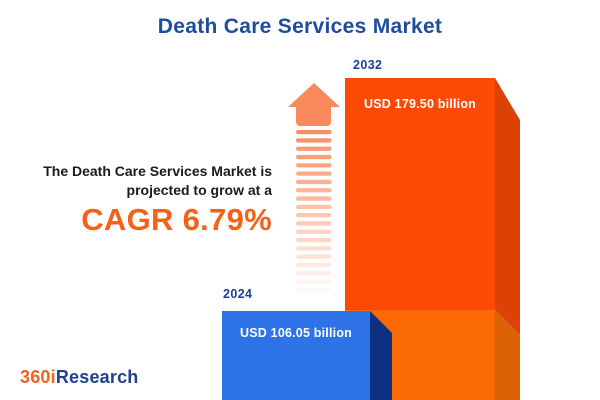 The image size is (600, 400). I want to click on arrow-shaft-stripes, so click(314, 211).